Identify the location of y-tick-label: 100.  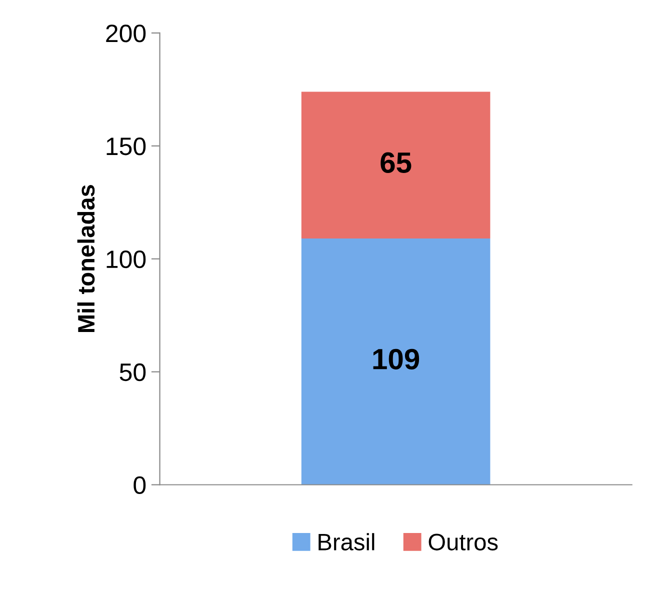
(126, 259).